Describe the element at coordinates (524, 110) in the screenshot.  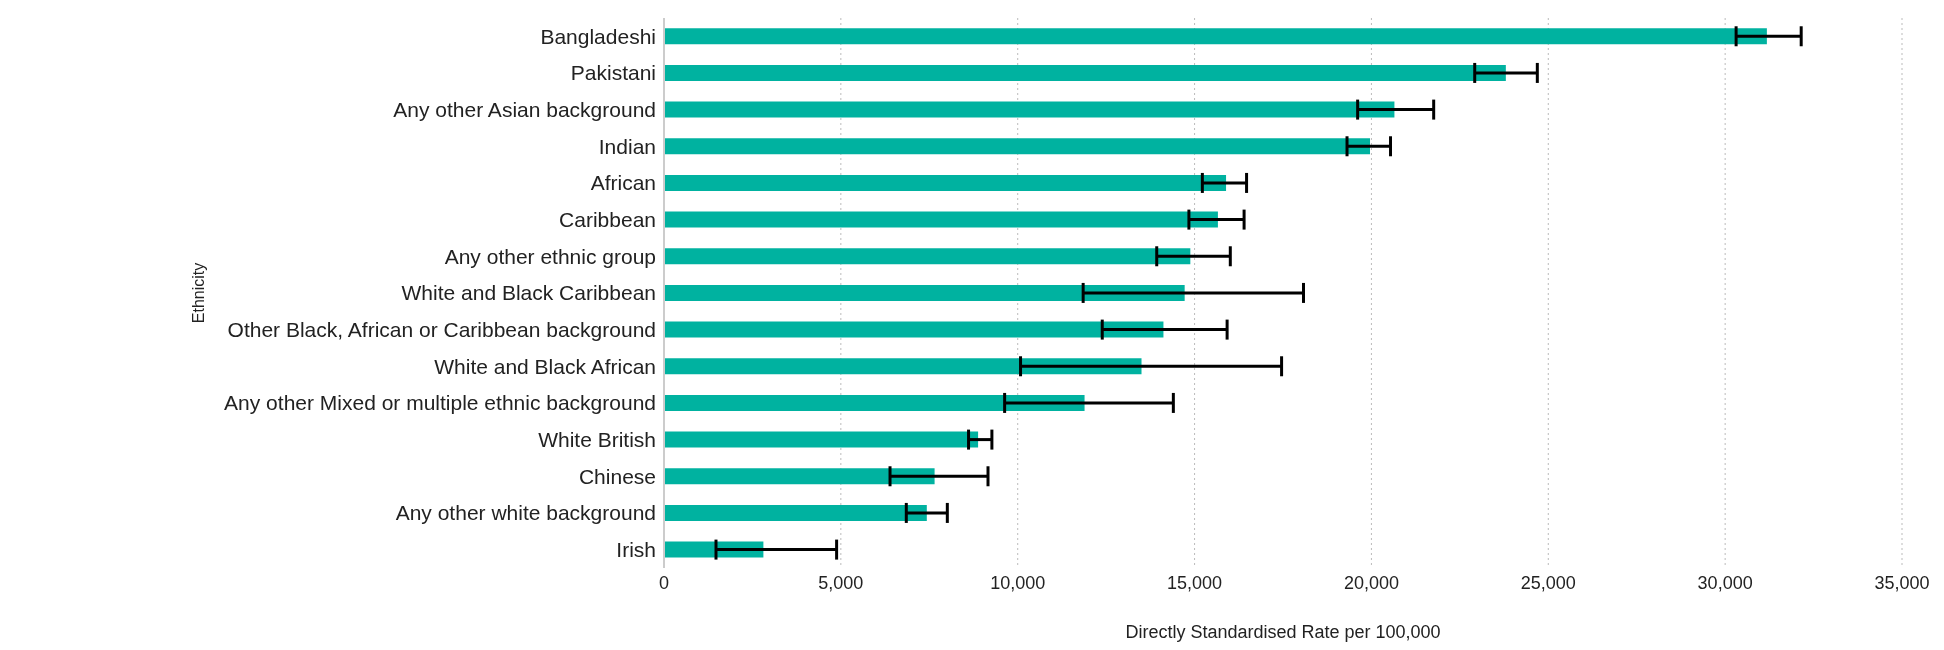
I see `y-tick-label: Any other Asian background` at that location.